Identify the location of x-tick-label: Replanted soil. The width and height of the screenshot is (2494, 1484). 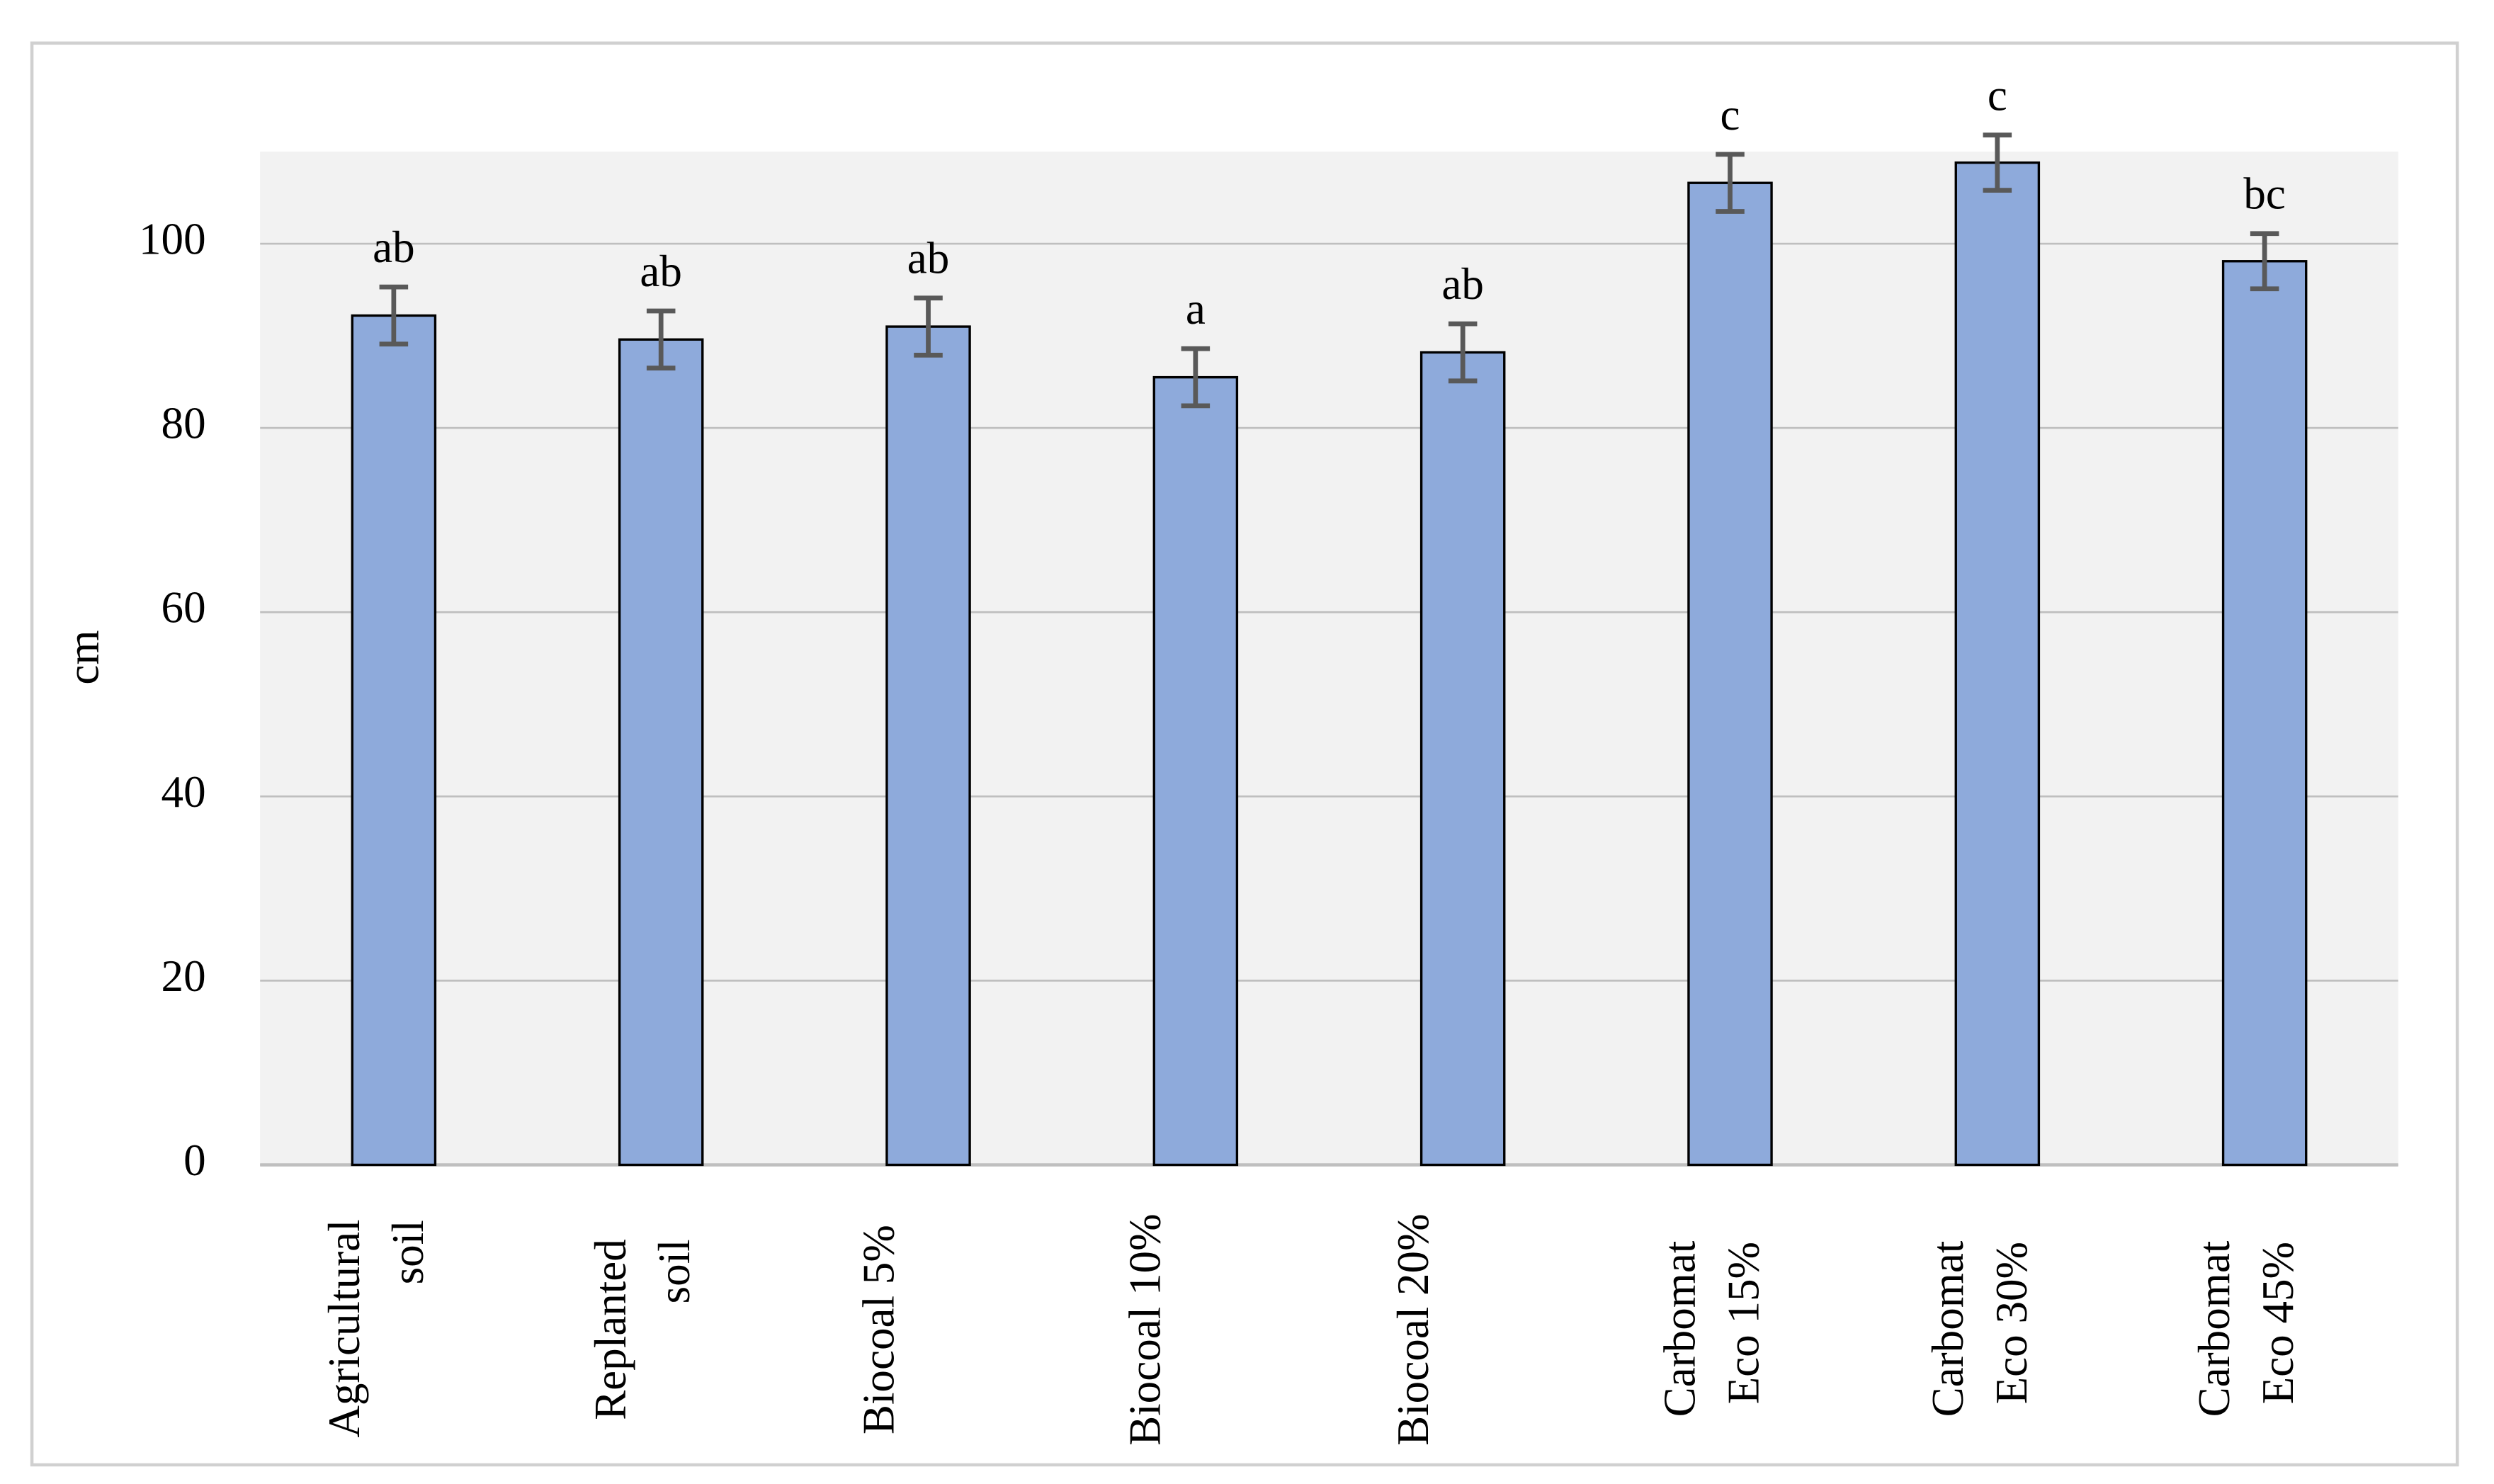
(644, 1329).